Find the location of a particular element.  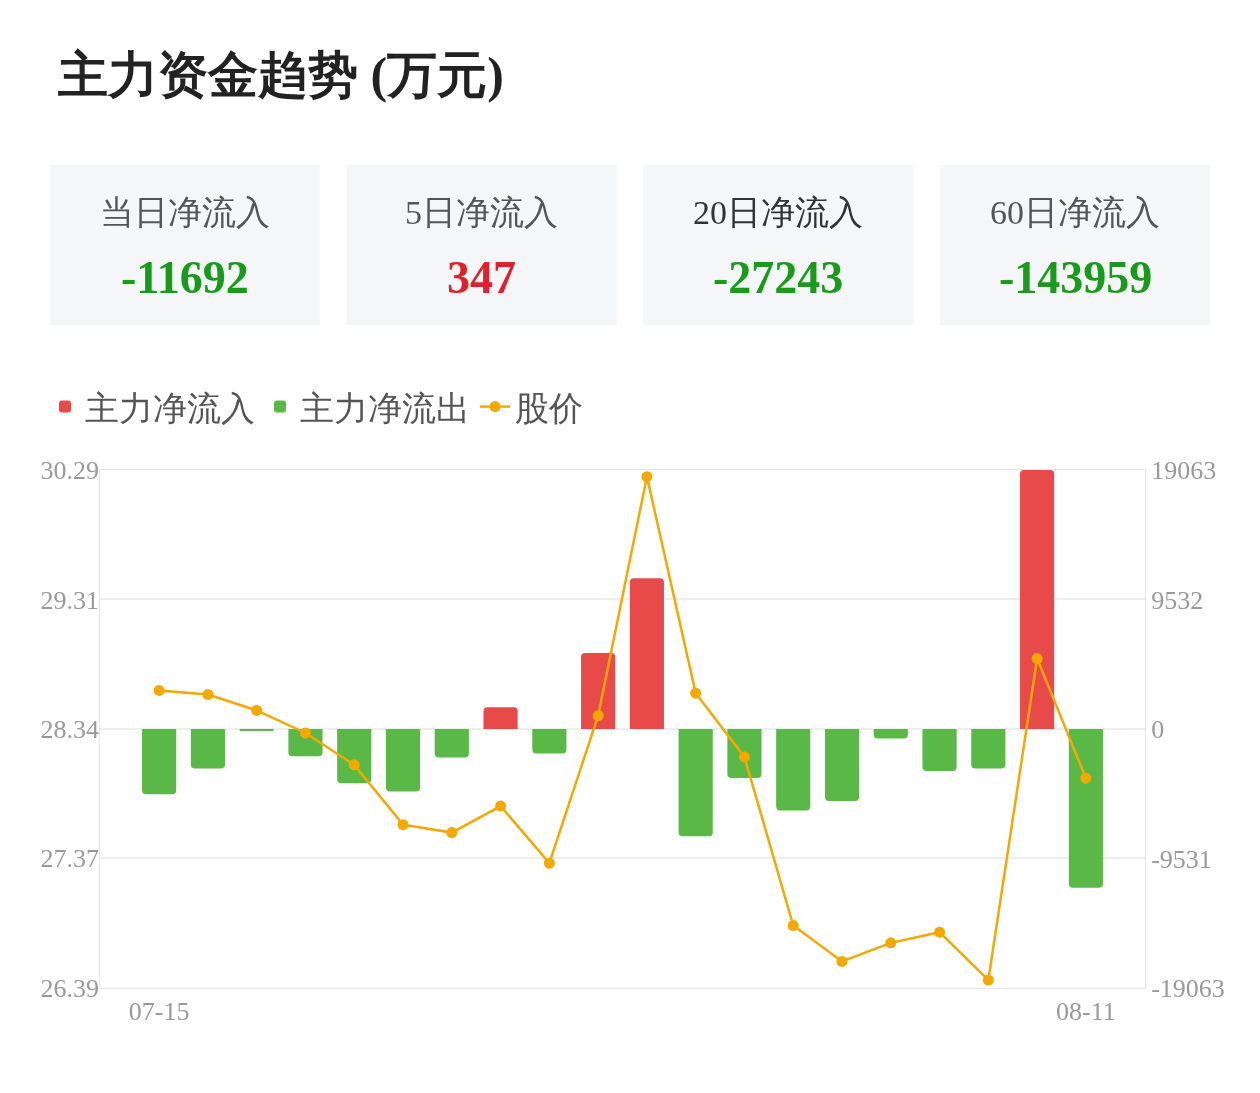

x-tick-label: 07-15 is located at coordinates (159, 1012).